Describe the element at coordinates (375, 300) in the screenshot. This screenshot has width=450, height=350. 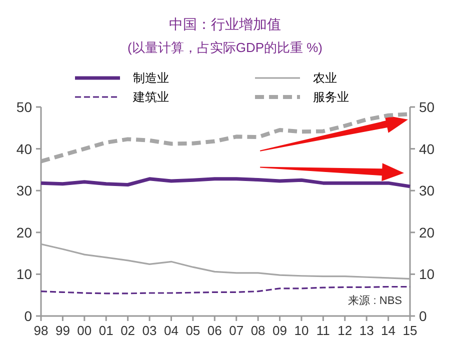
I see `annotation: 来源 : NBS` at that location.